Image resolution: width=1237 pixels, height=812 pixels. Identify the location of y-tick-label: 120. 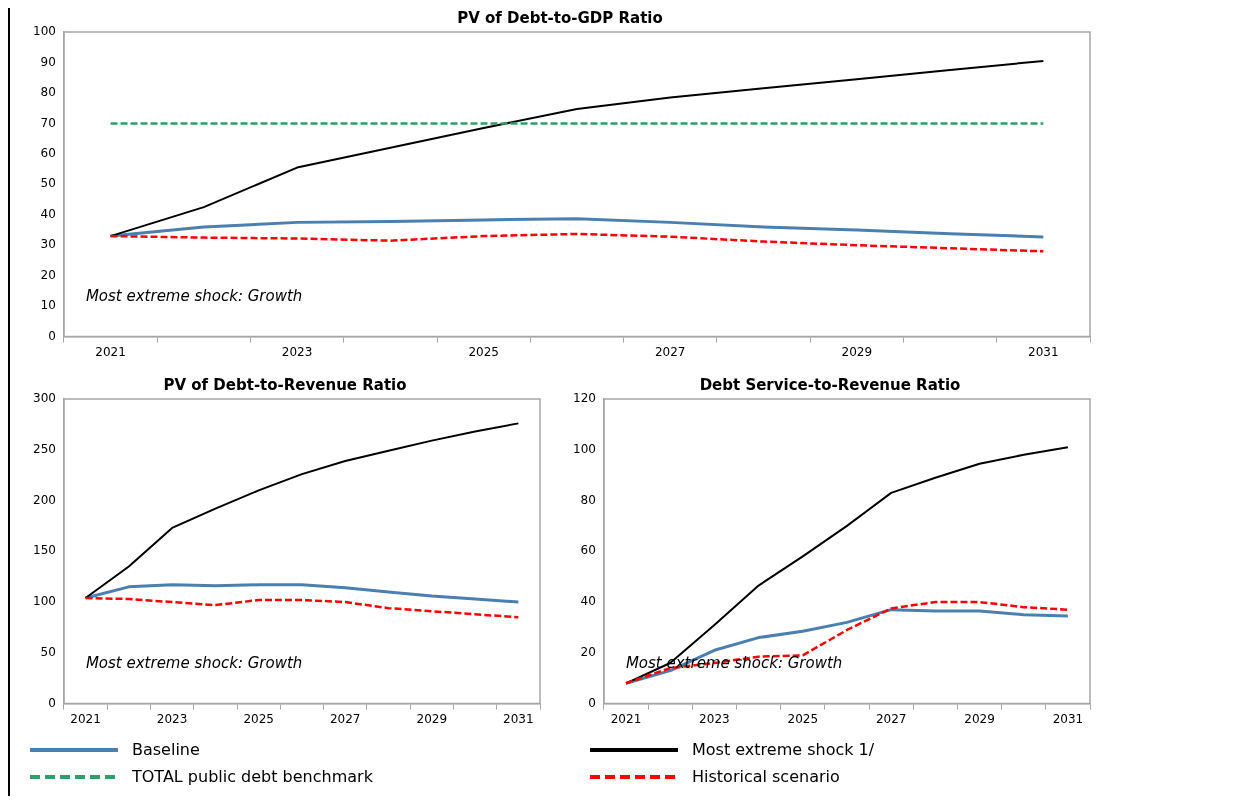
(584, 398).